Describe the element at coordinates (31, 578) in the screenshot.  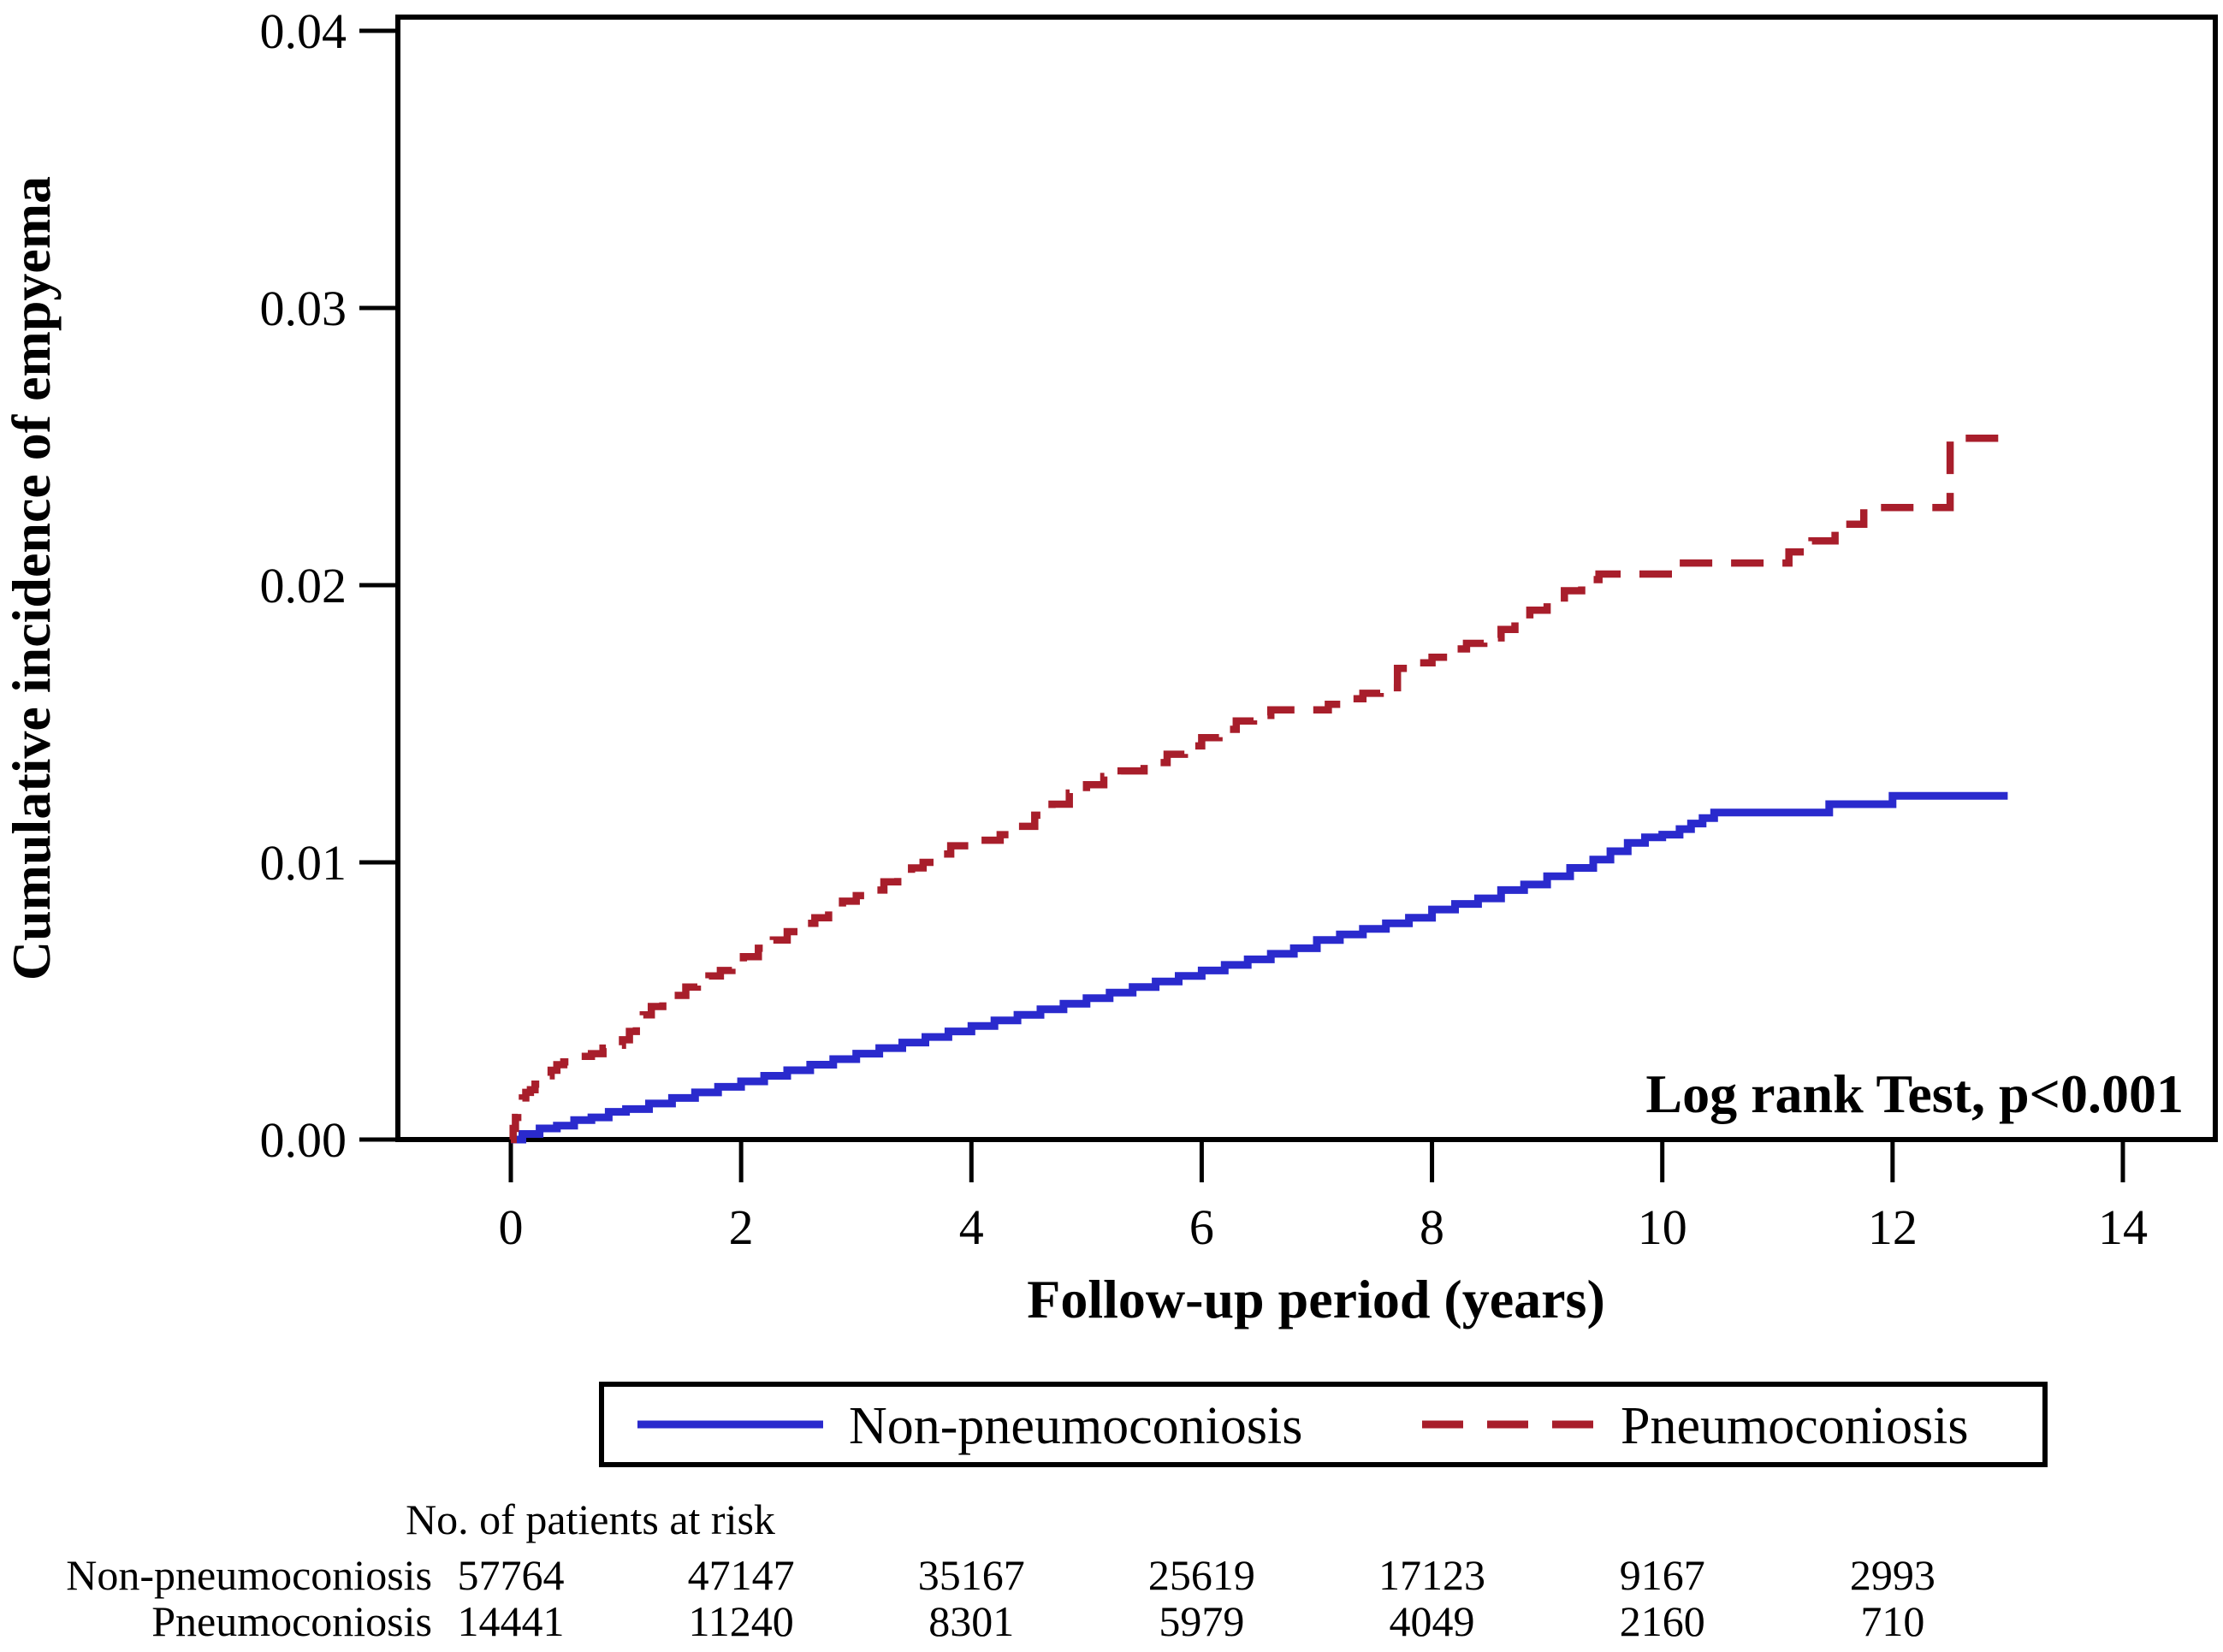
I see `y-axis-title: Cumulative incidence of empyema` at that location.